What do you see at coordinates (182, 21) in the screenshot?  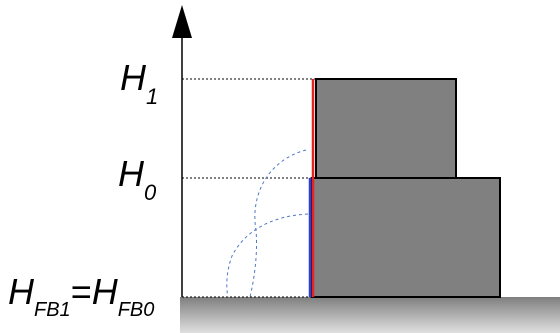 I see `axis-arrow-icon` at bounding box center [182, 21].